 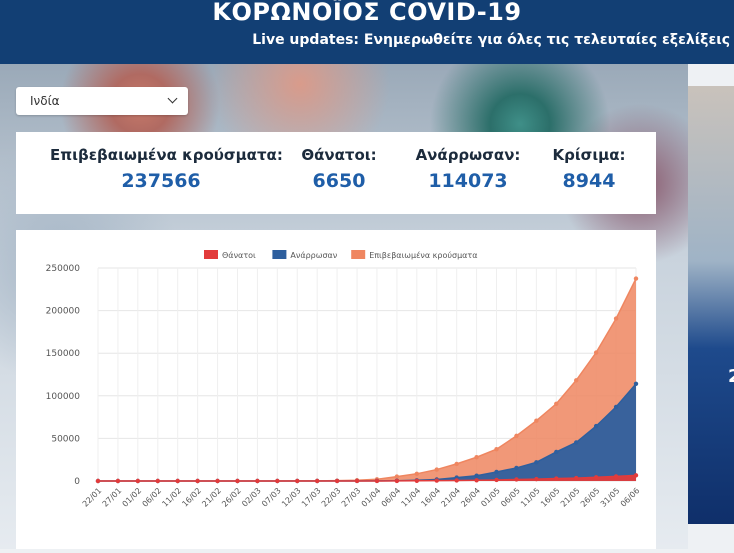 What do you see at coordinates (550, 497) in the screenshot?
I see `x-tick-label: 16/05` at bounding box center [550, 497].